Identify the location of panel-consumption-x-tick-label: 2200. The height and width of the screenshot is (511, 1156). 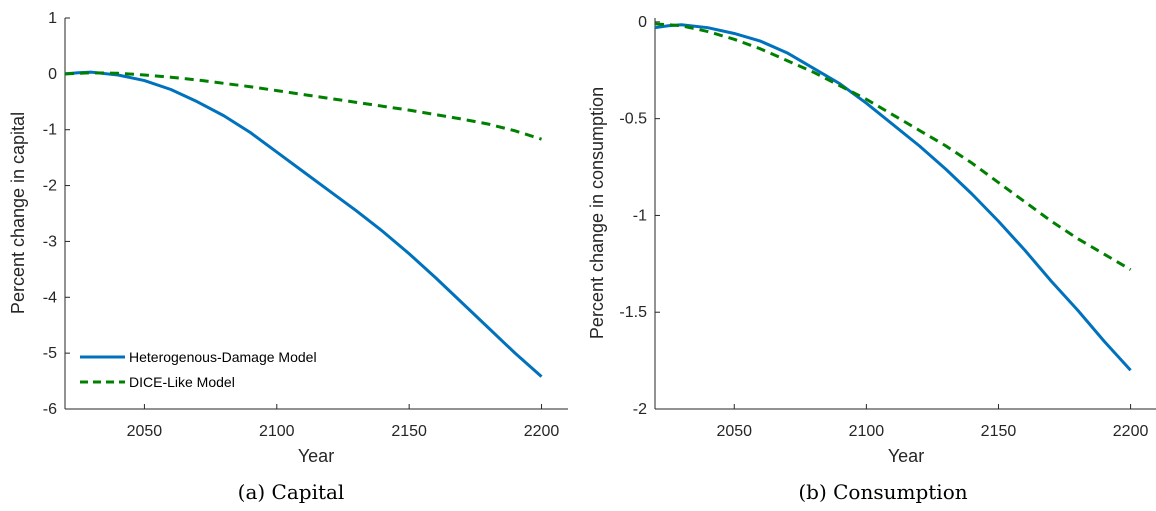
(1131, 431).